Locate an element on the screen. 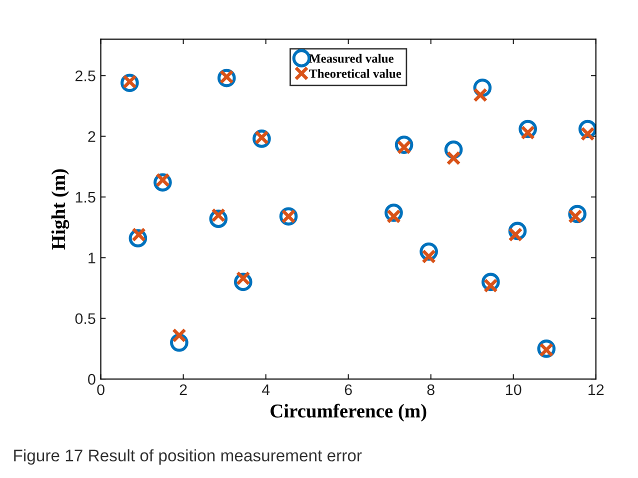 This screenshot has height=478, width=638. y-tick-label: 2 is located at coordinates (92, 136).